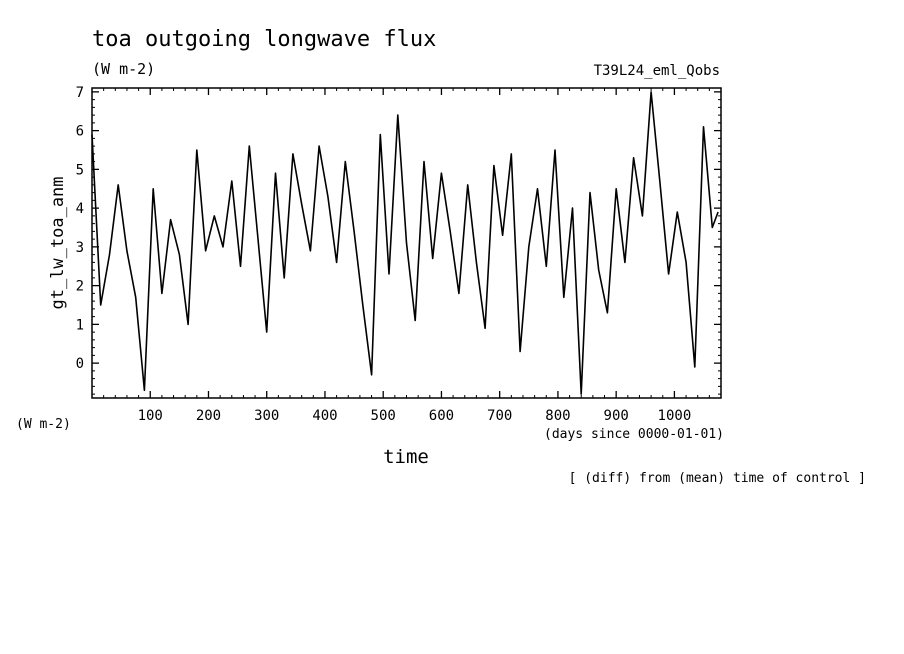 Image resolution: width=904 pixels, height=654 pixels. What do you see at coordinates (657, 71) in the screenshot?
I see `experiment-label: T39L24_eml_Qobs` at bounding box center [657, 71].